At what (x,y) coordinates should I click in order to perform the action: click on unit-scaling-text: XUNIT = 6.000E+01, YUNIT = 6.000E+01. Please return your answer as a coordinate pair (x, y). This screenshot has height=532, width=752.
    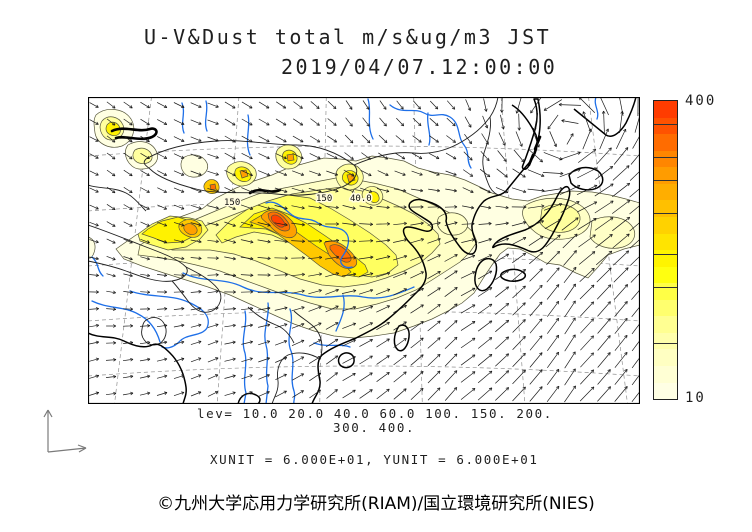
    Looking at the image, I should click on (374, 459).